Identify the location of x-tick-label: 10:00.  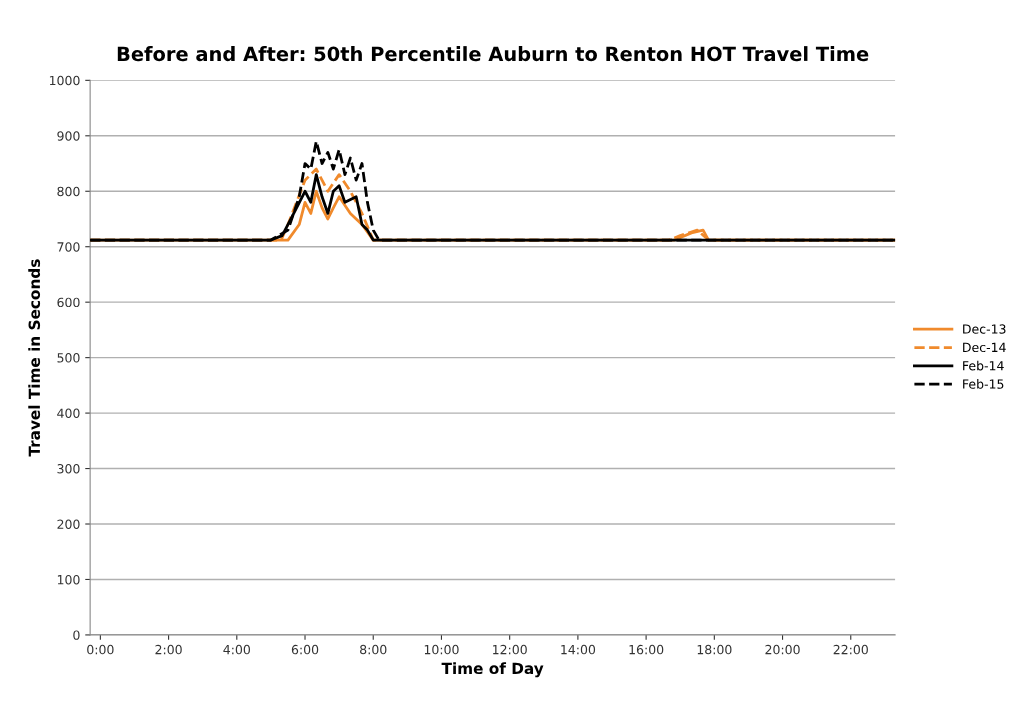
(441, 649).